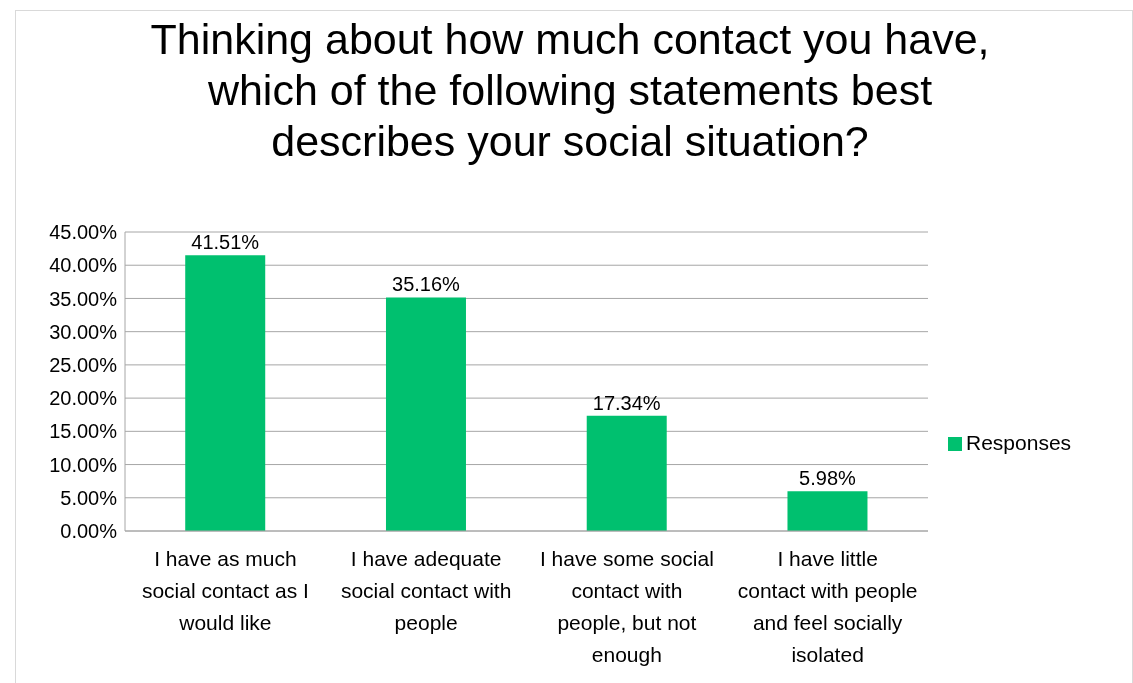  Describe the element at coordinates (828, 478) in the screenshot. I see `data-label: 5.98%` at that location.